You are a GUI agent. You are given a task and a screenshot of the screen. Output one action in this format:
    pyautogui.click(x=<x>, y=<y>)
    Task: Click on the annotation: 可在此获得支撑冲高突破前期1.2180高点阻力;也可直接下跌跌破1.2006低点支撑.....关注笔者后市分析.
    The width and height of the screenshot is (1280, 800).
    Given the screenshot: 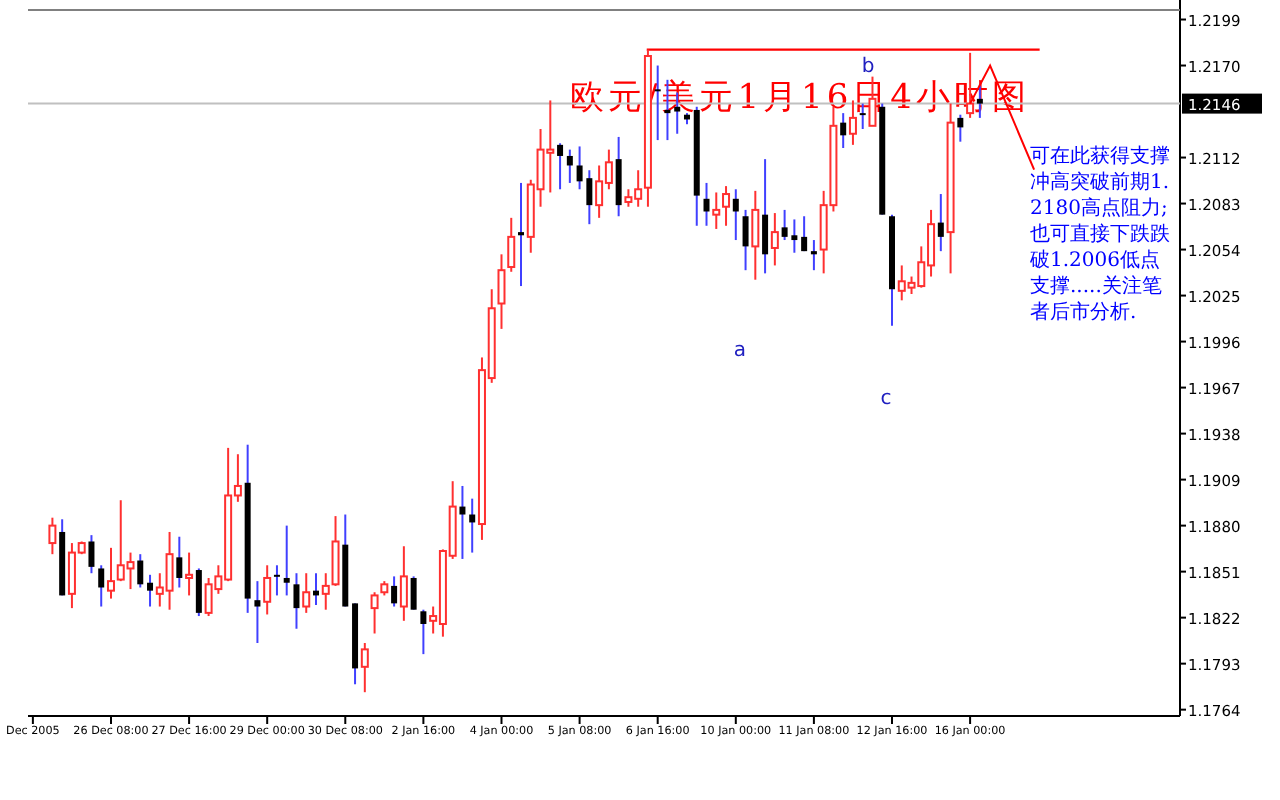 What is the action you would take?
    pyautogui.click(x=1101, y=235)
    